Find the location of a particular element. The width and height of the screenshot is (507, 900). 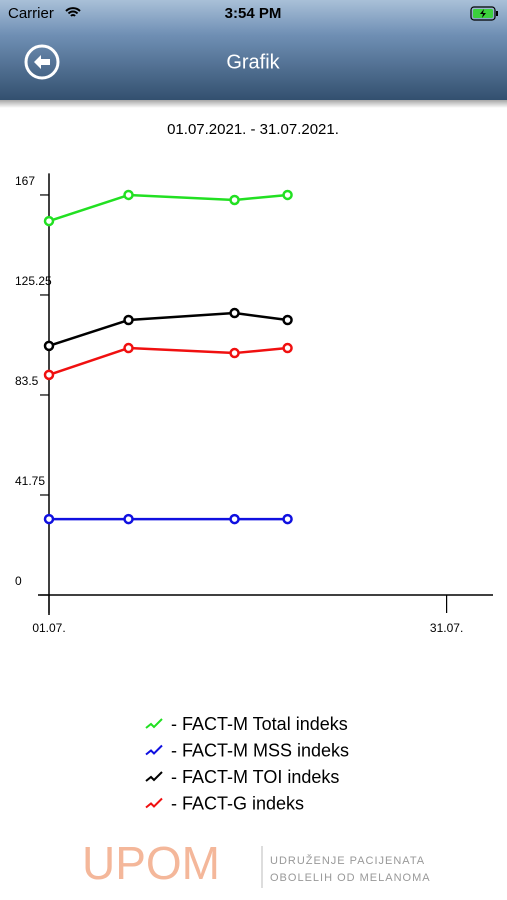

legend-label: - FACT-M Total indeks is located at coordinates (259, 724).